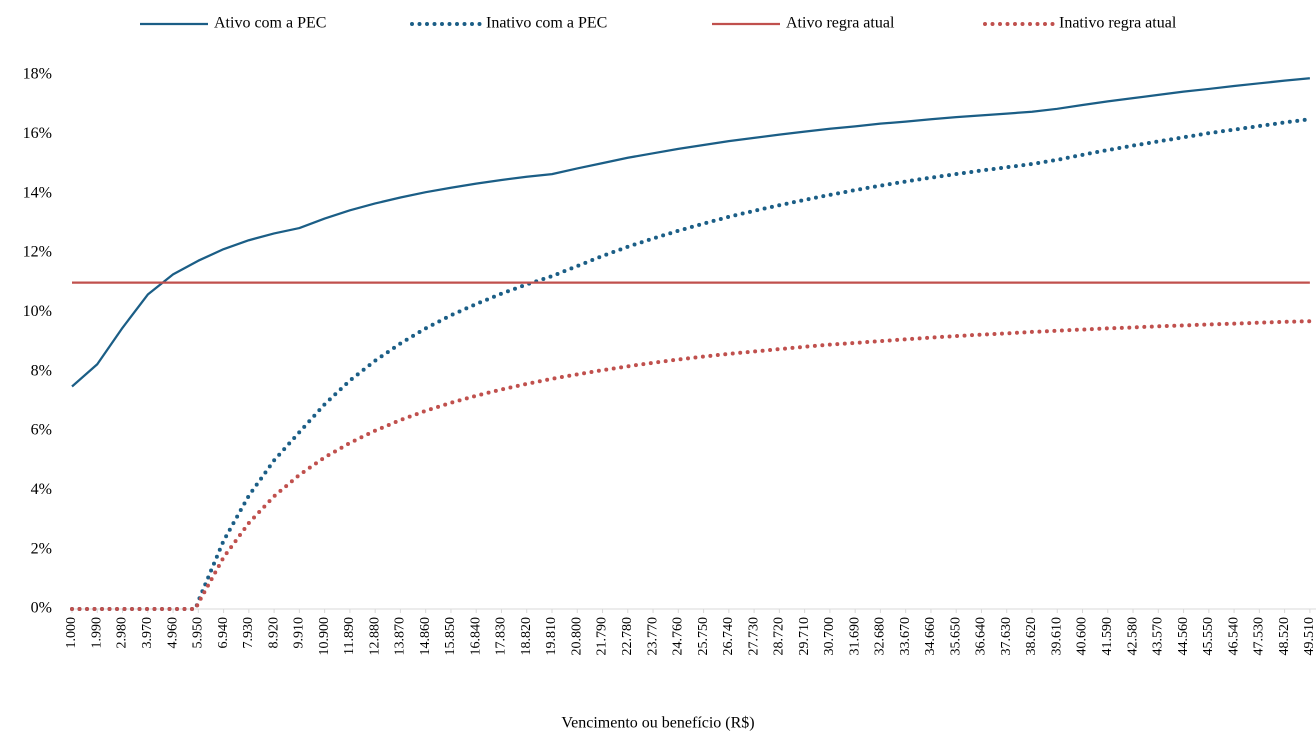 The width and height of the screenshot is (1316, 734). Describe the element at coordinates (37, 74) in the screenshot. I see `y-tick-label: 18%` at that location.